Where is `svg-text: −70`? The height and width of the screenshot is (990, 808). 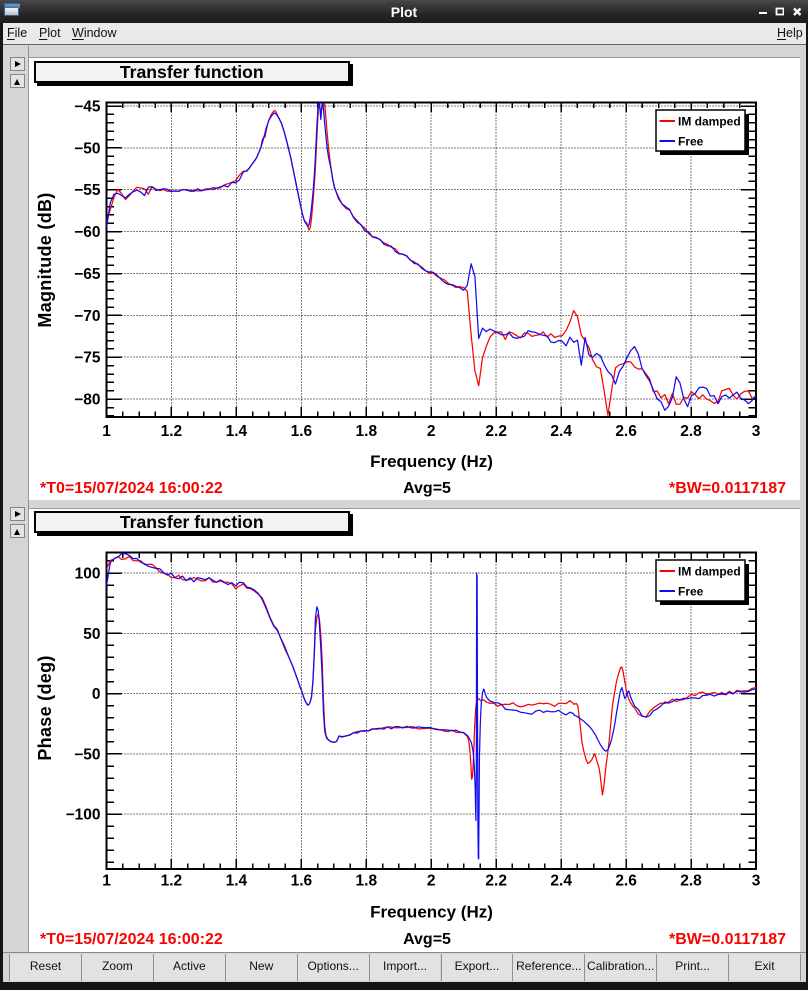
svg-text: −70 is located at coordinates (87, 316).